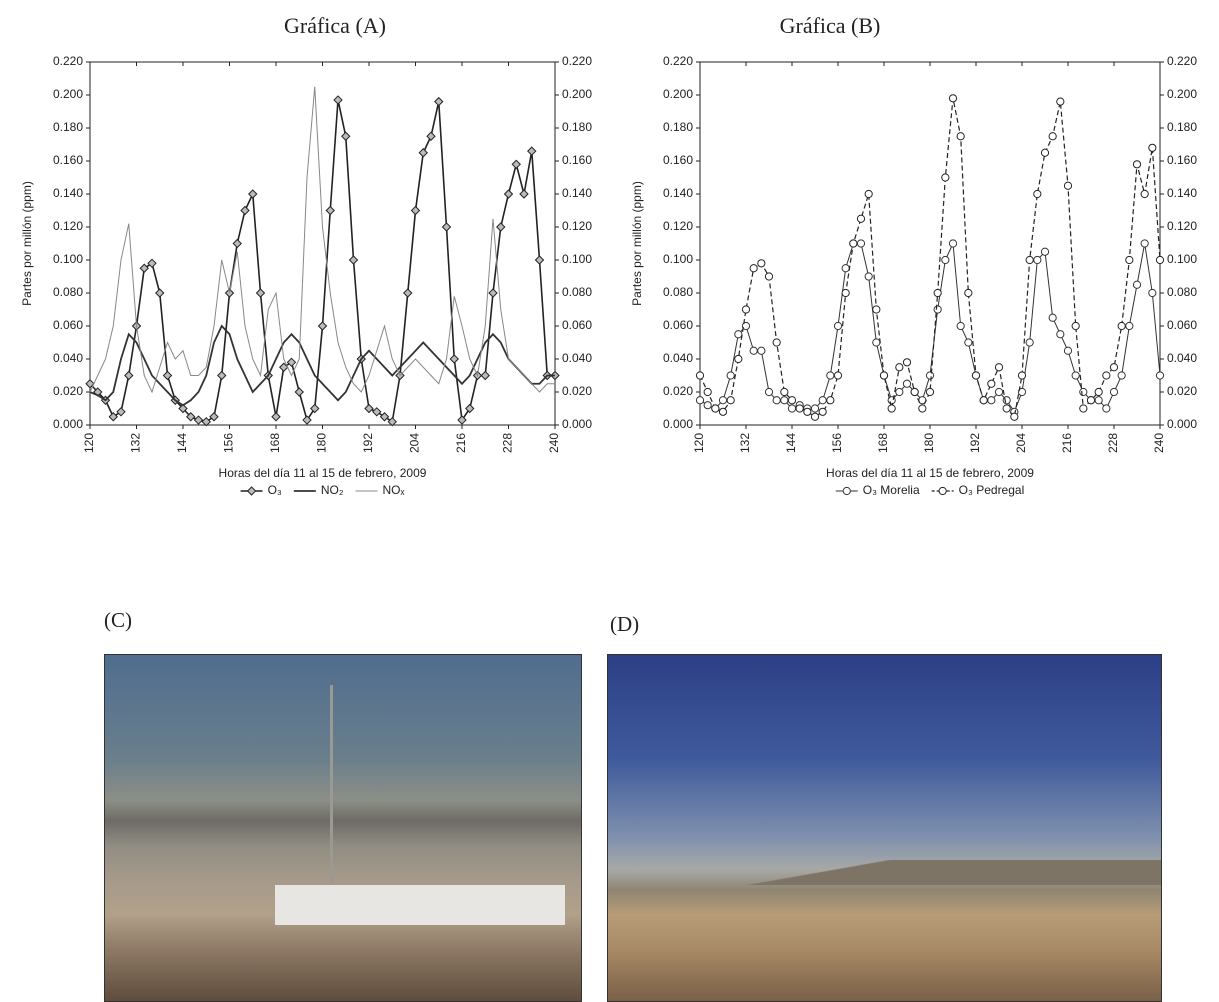  Describe the element at coordinates (68, 193) in the screenshot. I see `y-tick-label: 0.140` at that location.